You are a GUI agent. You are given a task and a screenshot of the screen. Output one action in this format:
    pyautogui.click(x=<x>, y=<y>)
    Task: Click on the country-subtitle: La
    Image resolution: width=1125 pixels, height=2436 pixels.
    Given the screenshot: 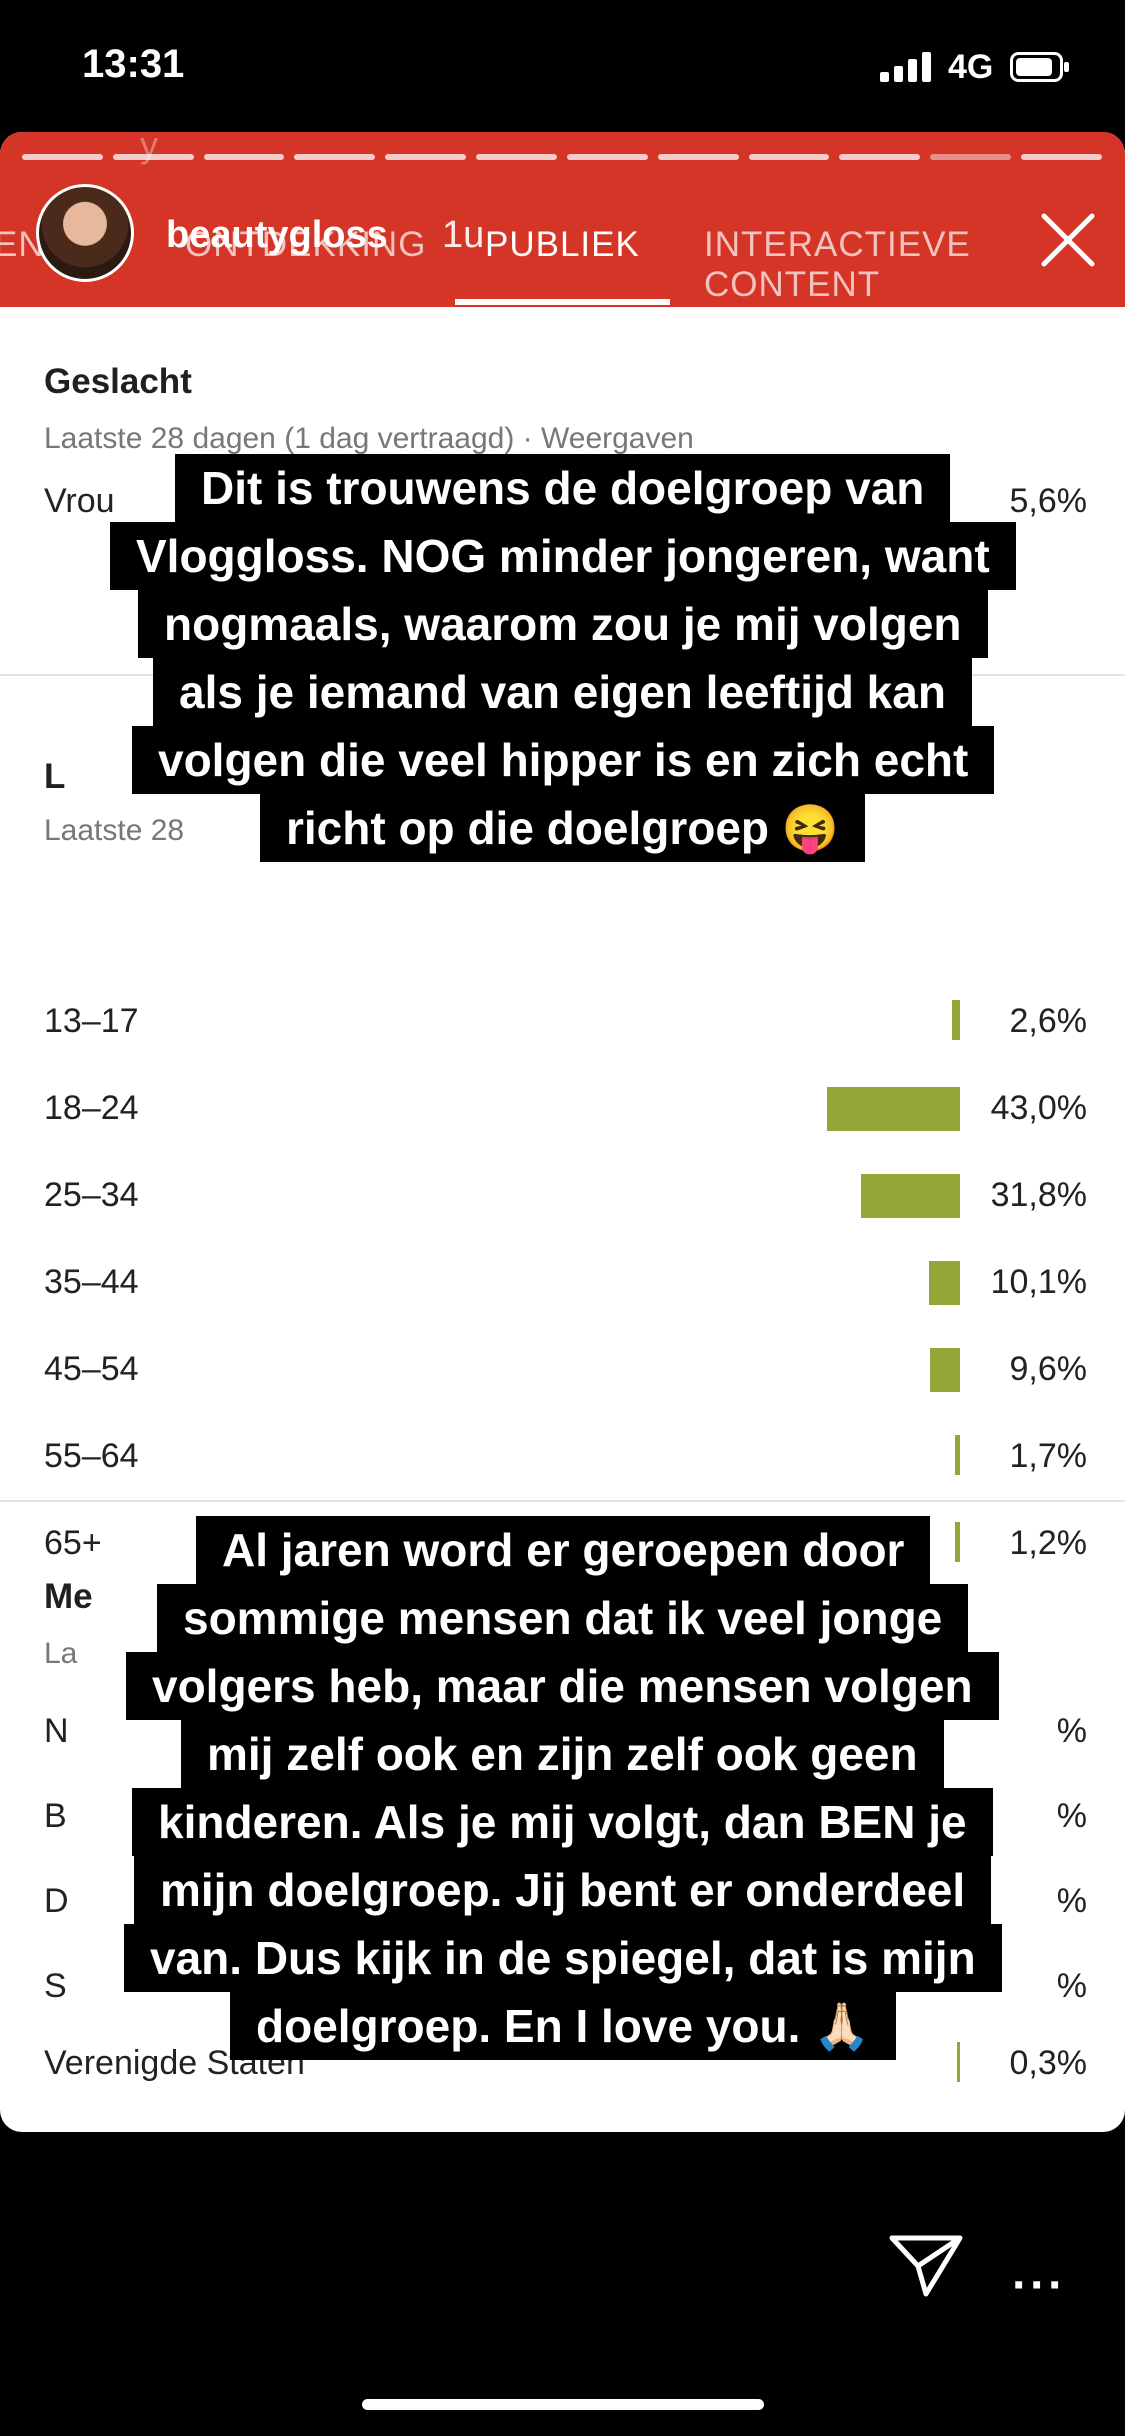 What is the action you would take?
    pyautogui.click(x=61, y=1653)
    